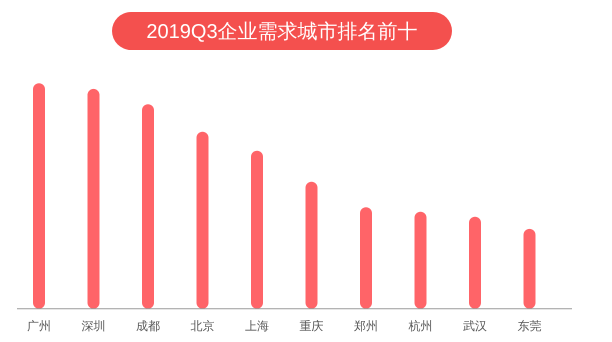 The image size is (612, 342). I want to click on x-tick-label: 东莞, so click(530, 326).